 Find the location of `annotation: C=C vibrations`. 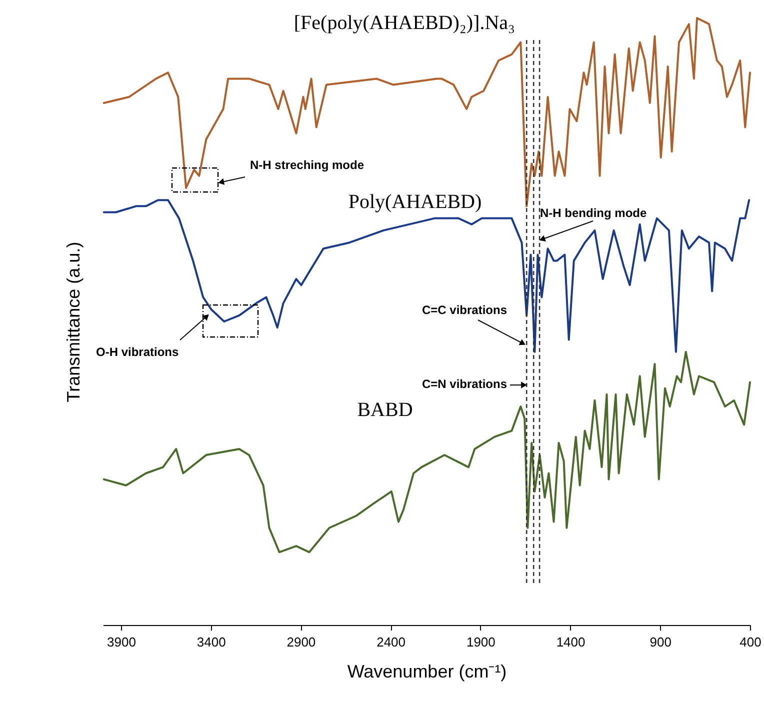

annotation: C=C vibrations is located at coordinates (465, 310).